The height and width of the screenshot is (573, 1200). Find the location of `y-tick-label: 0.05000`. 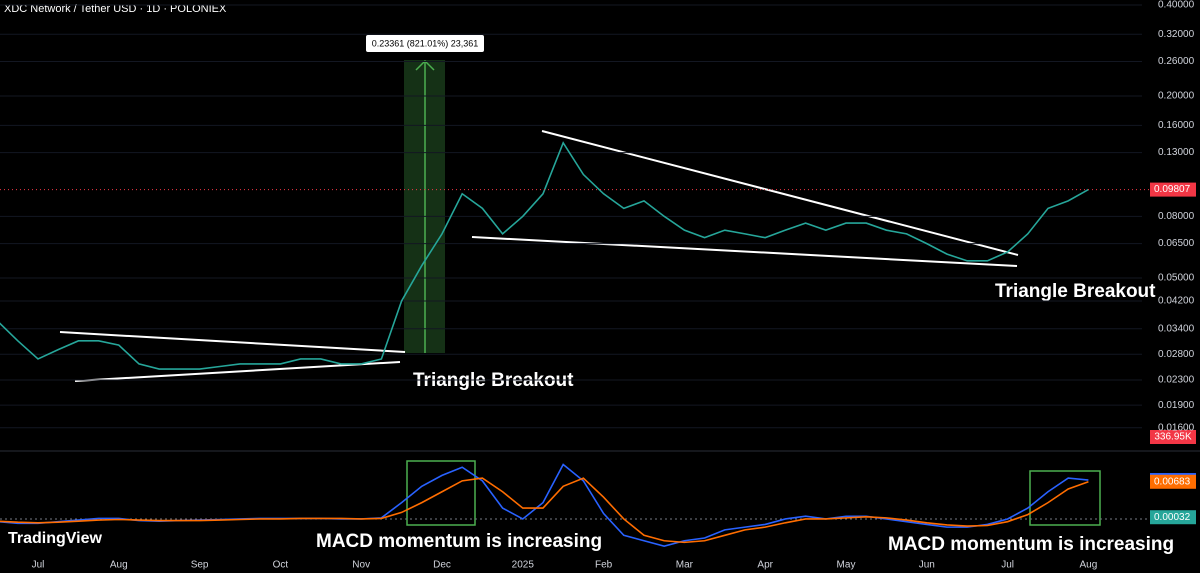

y-tick-label: 0.05000 is located at coordinates (1176, 278).